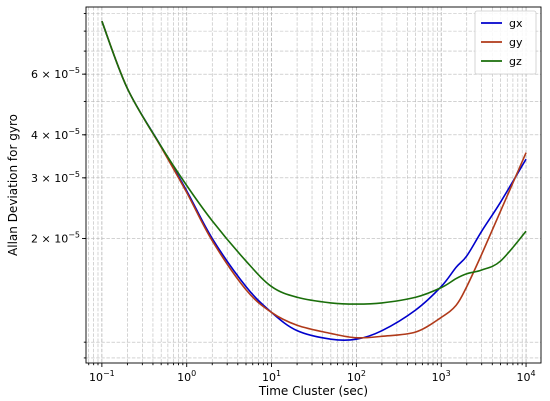  What do you see at coordinates (55, 134) in the screenshot?
I see `y-tick-label: 4 × 10⁻⁵` at bounding box center [55, 134].